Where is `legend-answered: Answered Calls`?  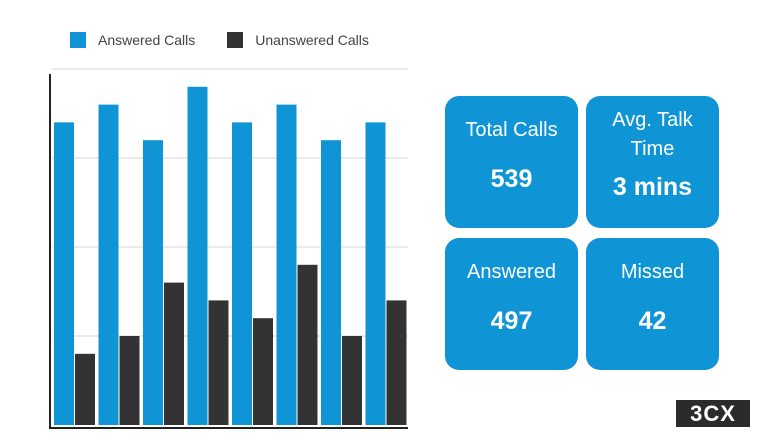
legend-answered: Answered Calls is located at coordinates (132, 40).